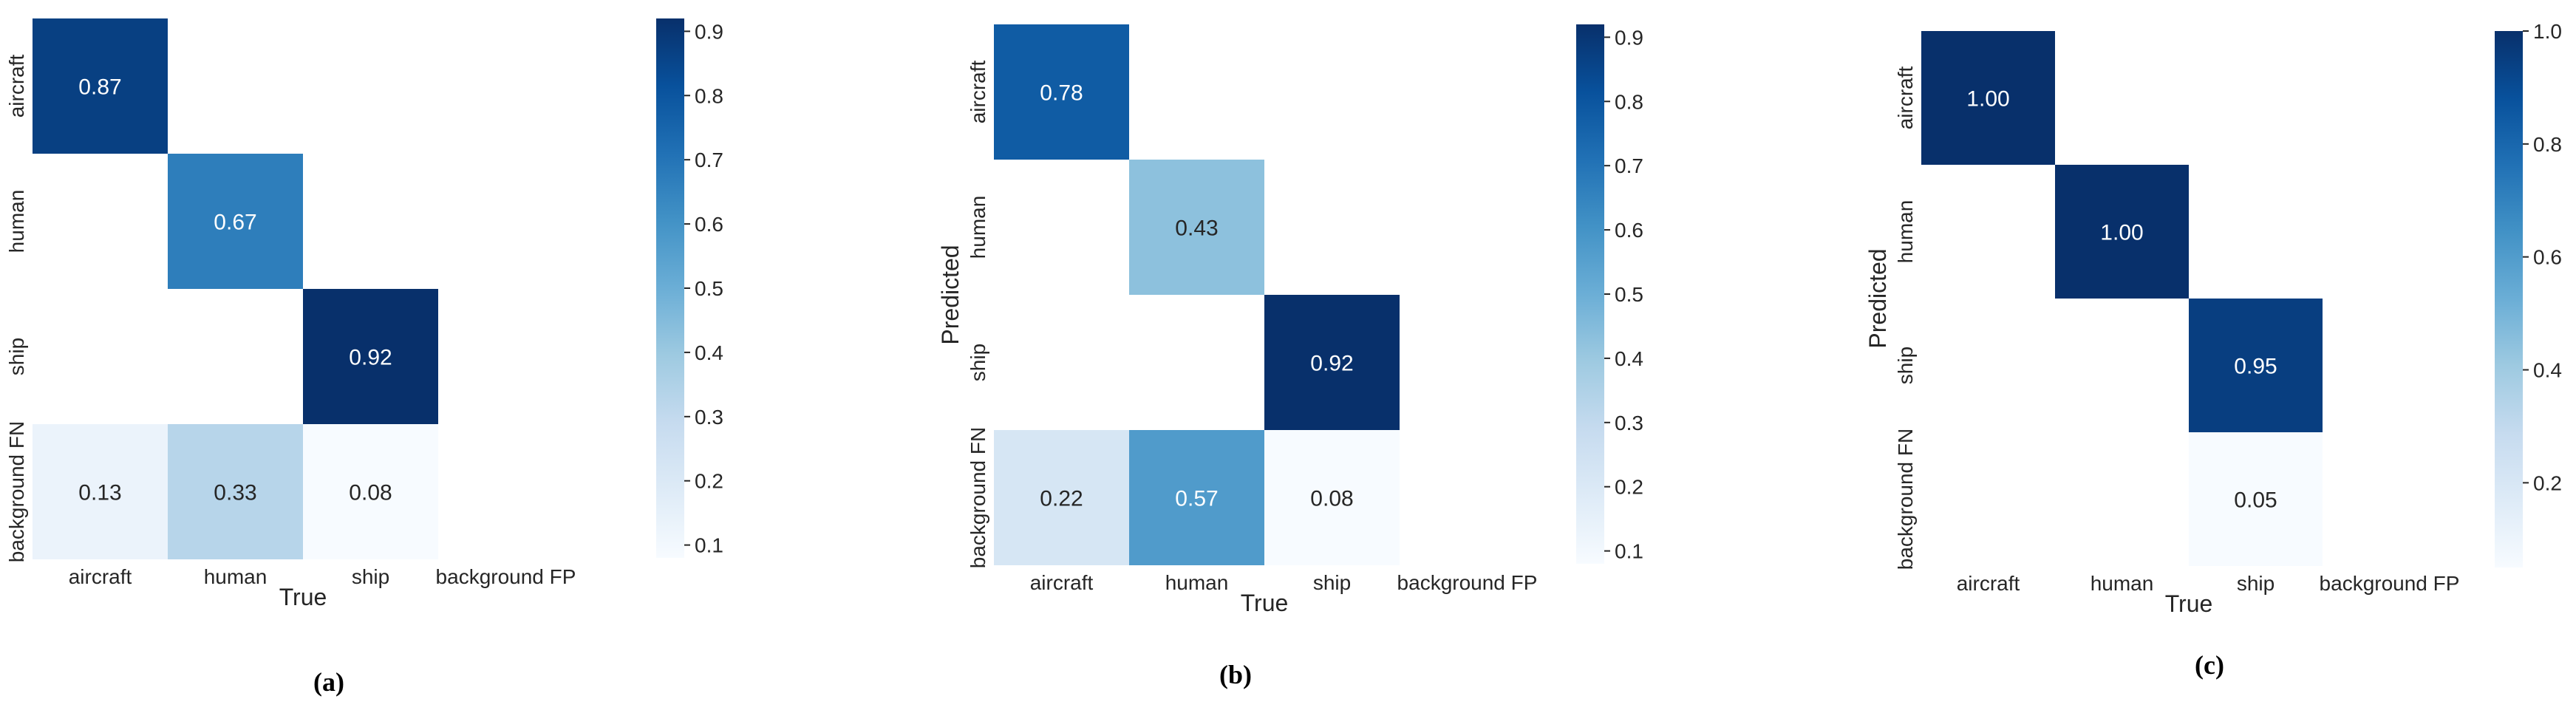  I want to click on cell-value-label: 0.95, so click(2255, 367).